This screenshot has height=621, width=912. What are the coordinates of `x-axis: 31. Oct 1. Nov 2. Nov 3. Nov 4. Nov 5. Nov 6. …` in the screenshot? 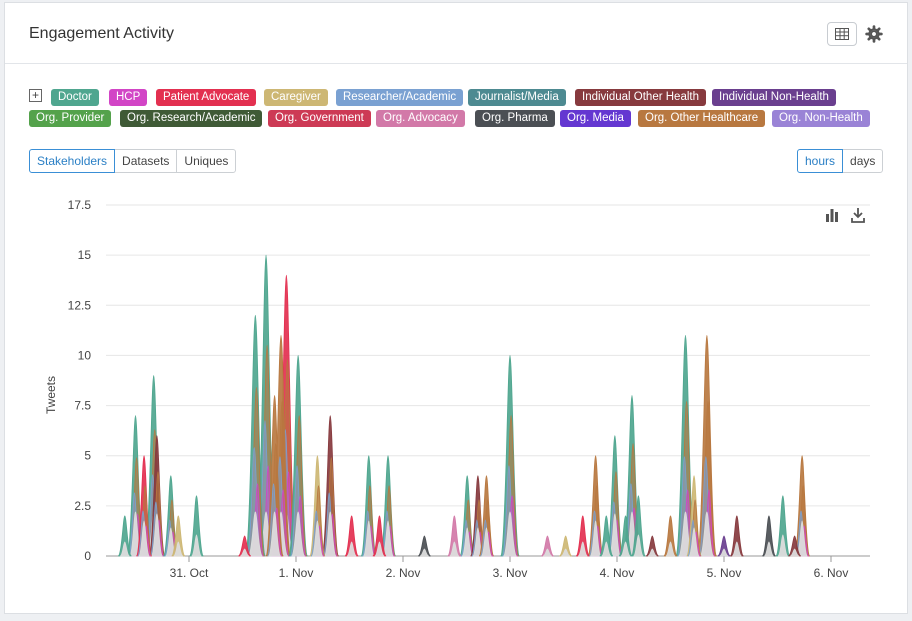 It's located at (509, 568).